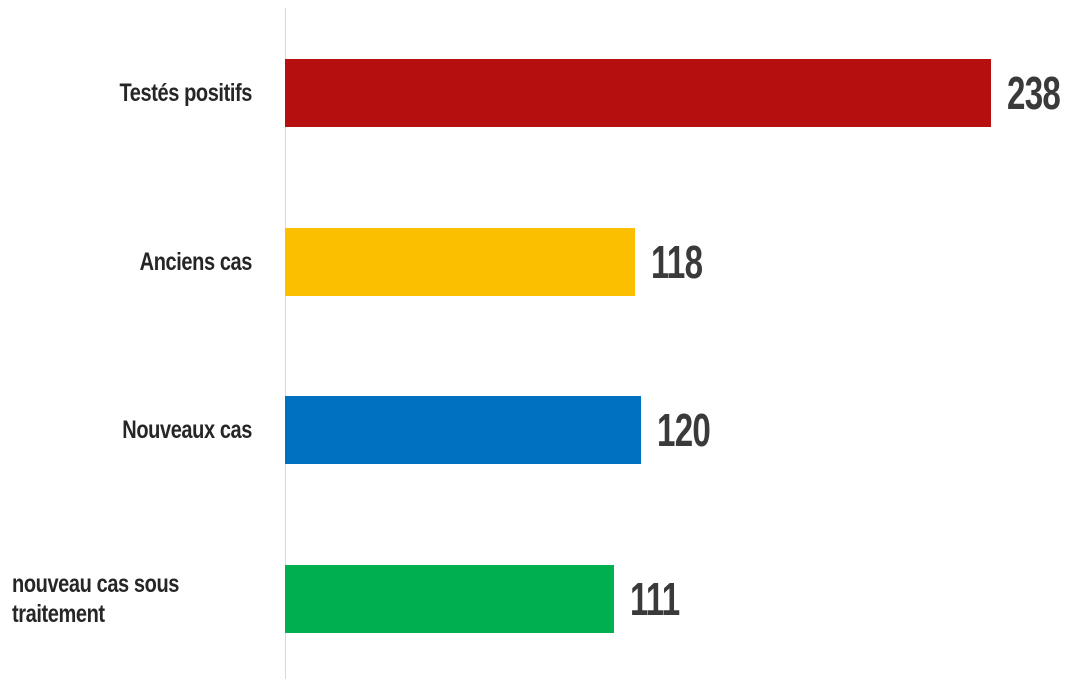  Describe the element at coordinates (655, 598) in the screenshot. I see `value-label: 111` at that location.